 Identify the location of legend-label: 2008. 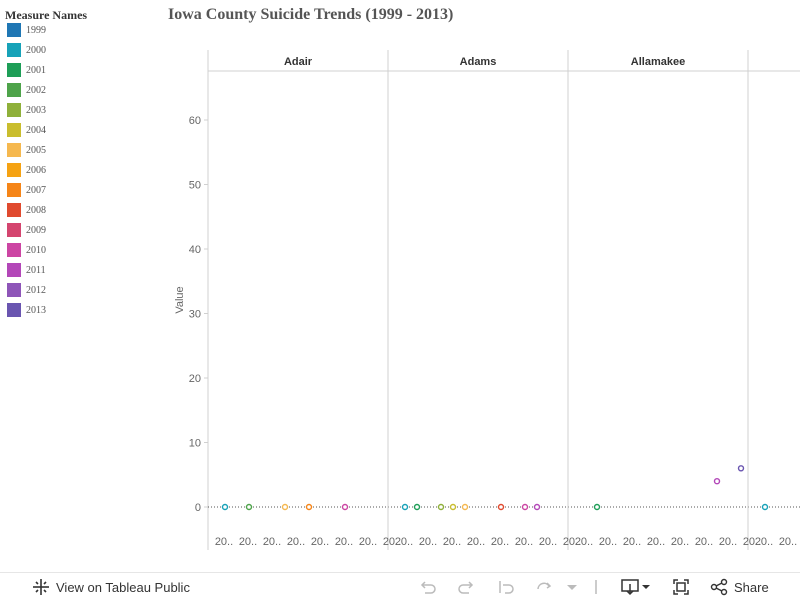
(36, 210).